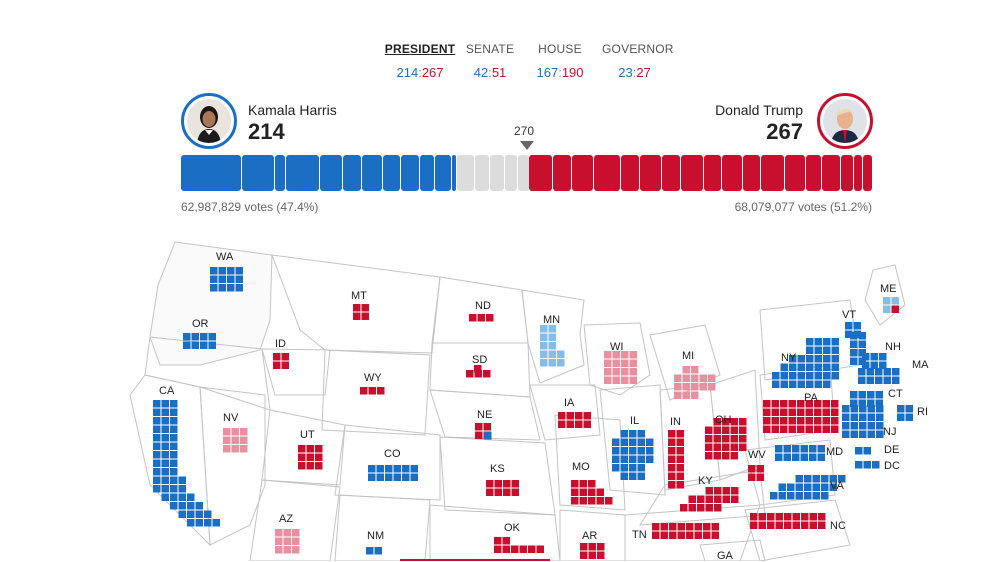 The image size is (1000, 562). What do you see at coordinates (357, 316) in the screenshot?
I see `tile-mt` at bounding box center [357, 316].